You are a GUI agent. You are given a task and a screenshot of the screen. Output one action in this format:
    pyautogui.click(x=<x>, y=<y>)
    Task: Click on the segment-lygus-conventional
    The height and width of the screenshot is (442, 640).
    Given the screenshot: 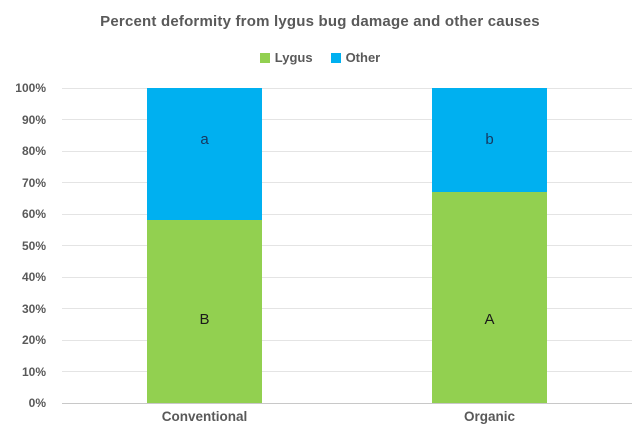 What is the action you would take?
    pyautogui.click(x=204, y=311)
    